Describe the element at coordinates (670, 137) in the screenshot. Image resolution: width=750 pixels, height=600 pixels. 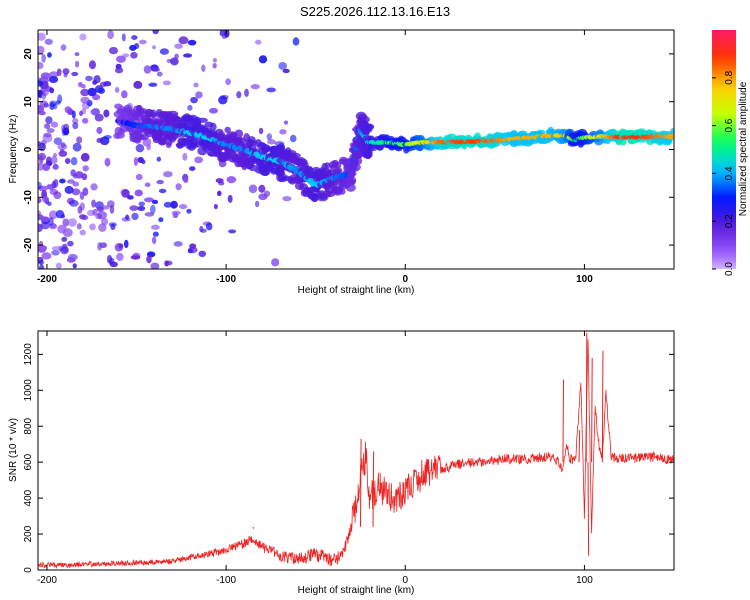
I see `spectrogram-ridge-cell` at that location.